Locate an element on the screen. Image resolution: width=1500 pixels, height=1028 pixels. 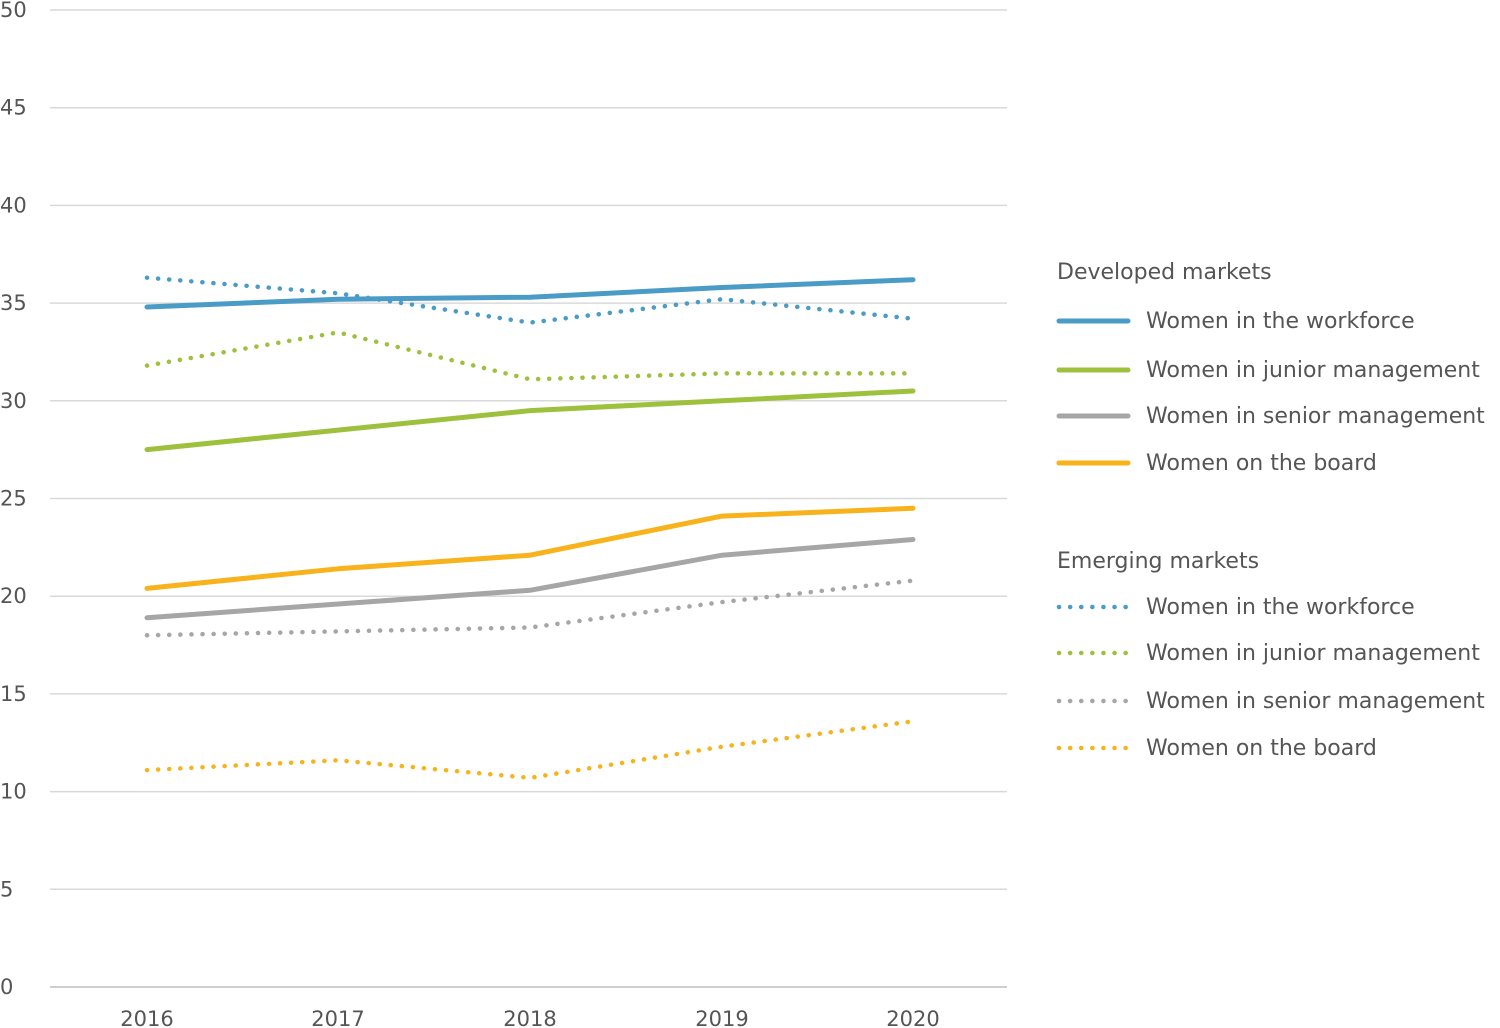
y-tick-label: 45 is located at coordinates (13, 108).